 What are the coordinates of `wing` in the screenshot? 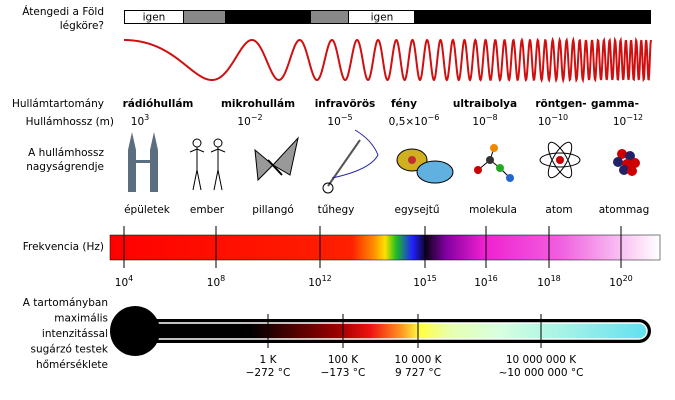 It's located at (276, 159).